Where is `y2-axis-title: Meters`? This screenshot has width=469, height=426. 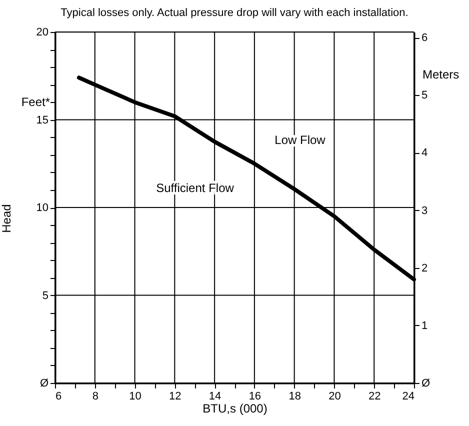 y2-axis-title: Meters is located at coordinates (441, 75).